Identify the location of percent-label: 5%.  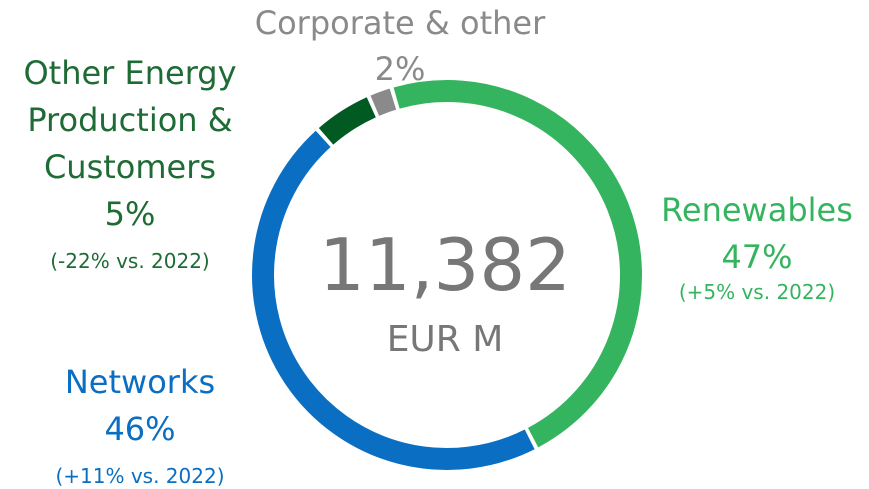
(130, 214).